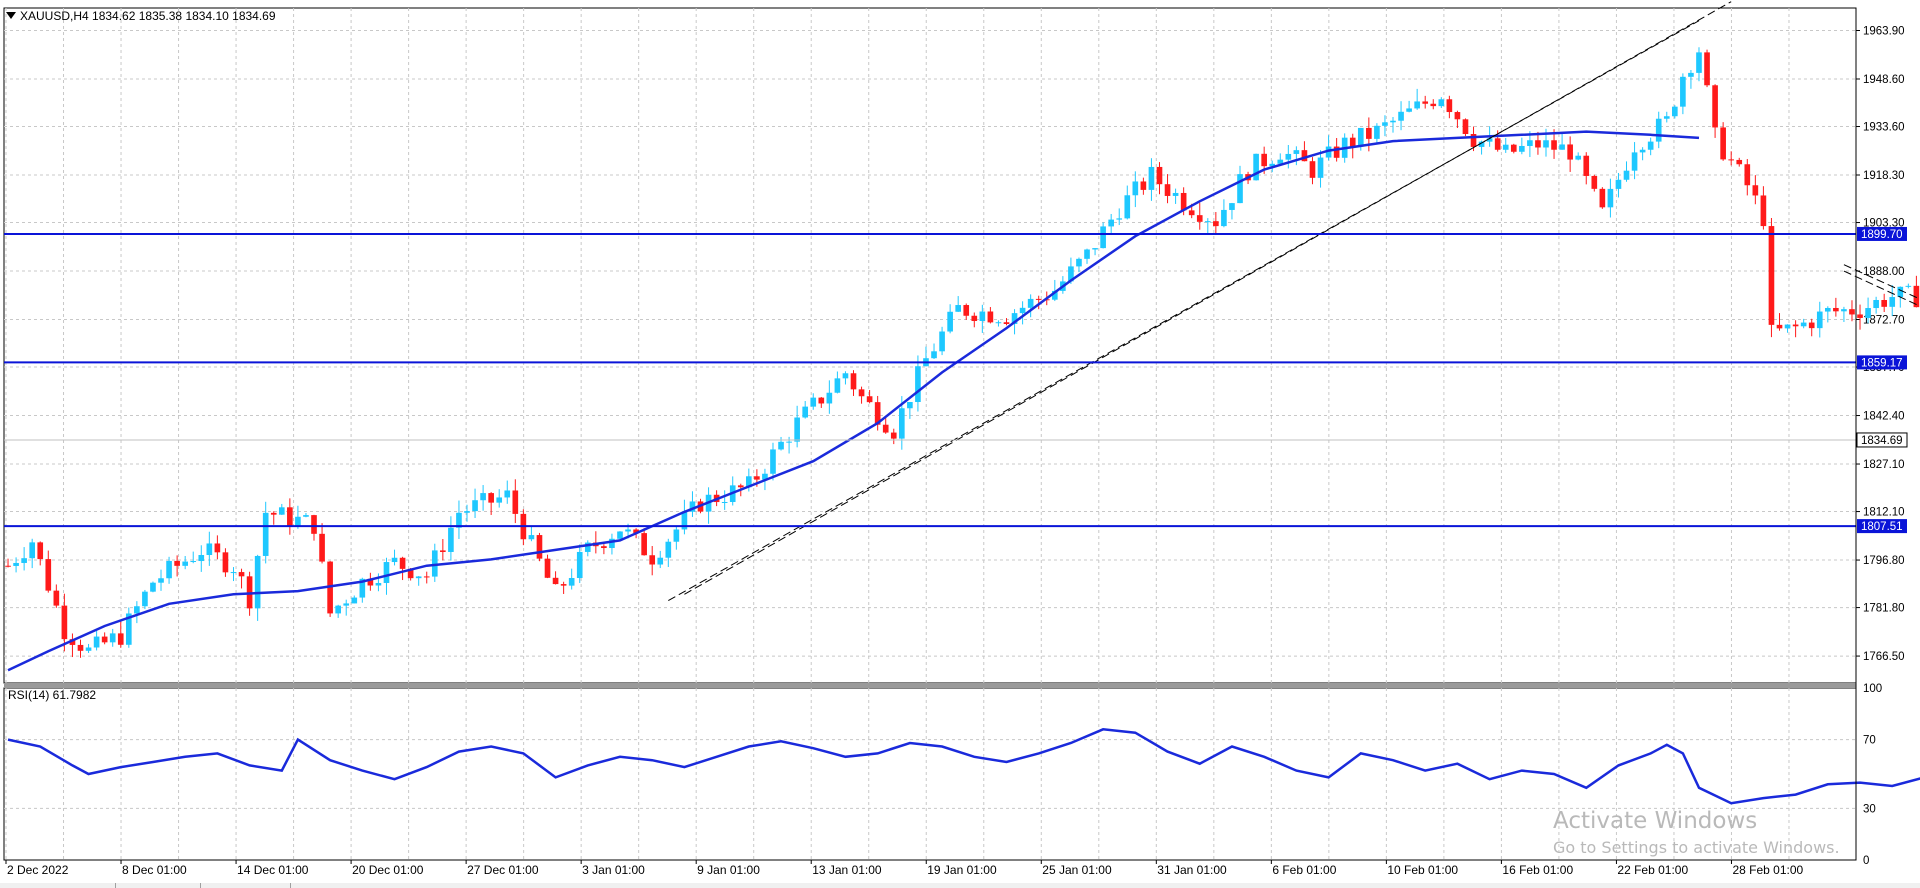 This screenshot has width=1920, height=888. I want to click on x-axis-tick-label: 19 Jan 01:00, so click(962, 870).